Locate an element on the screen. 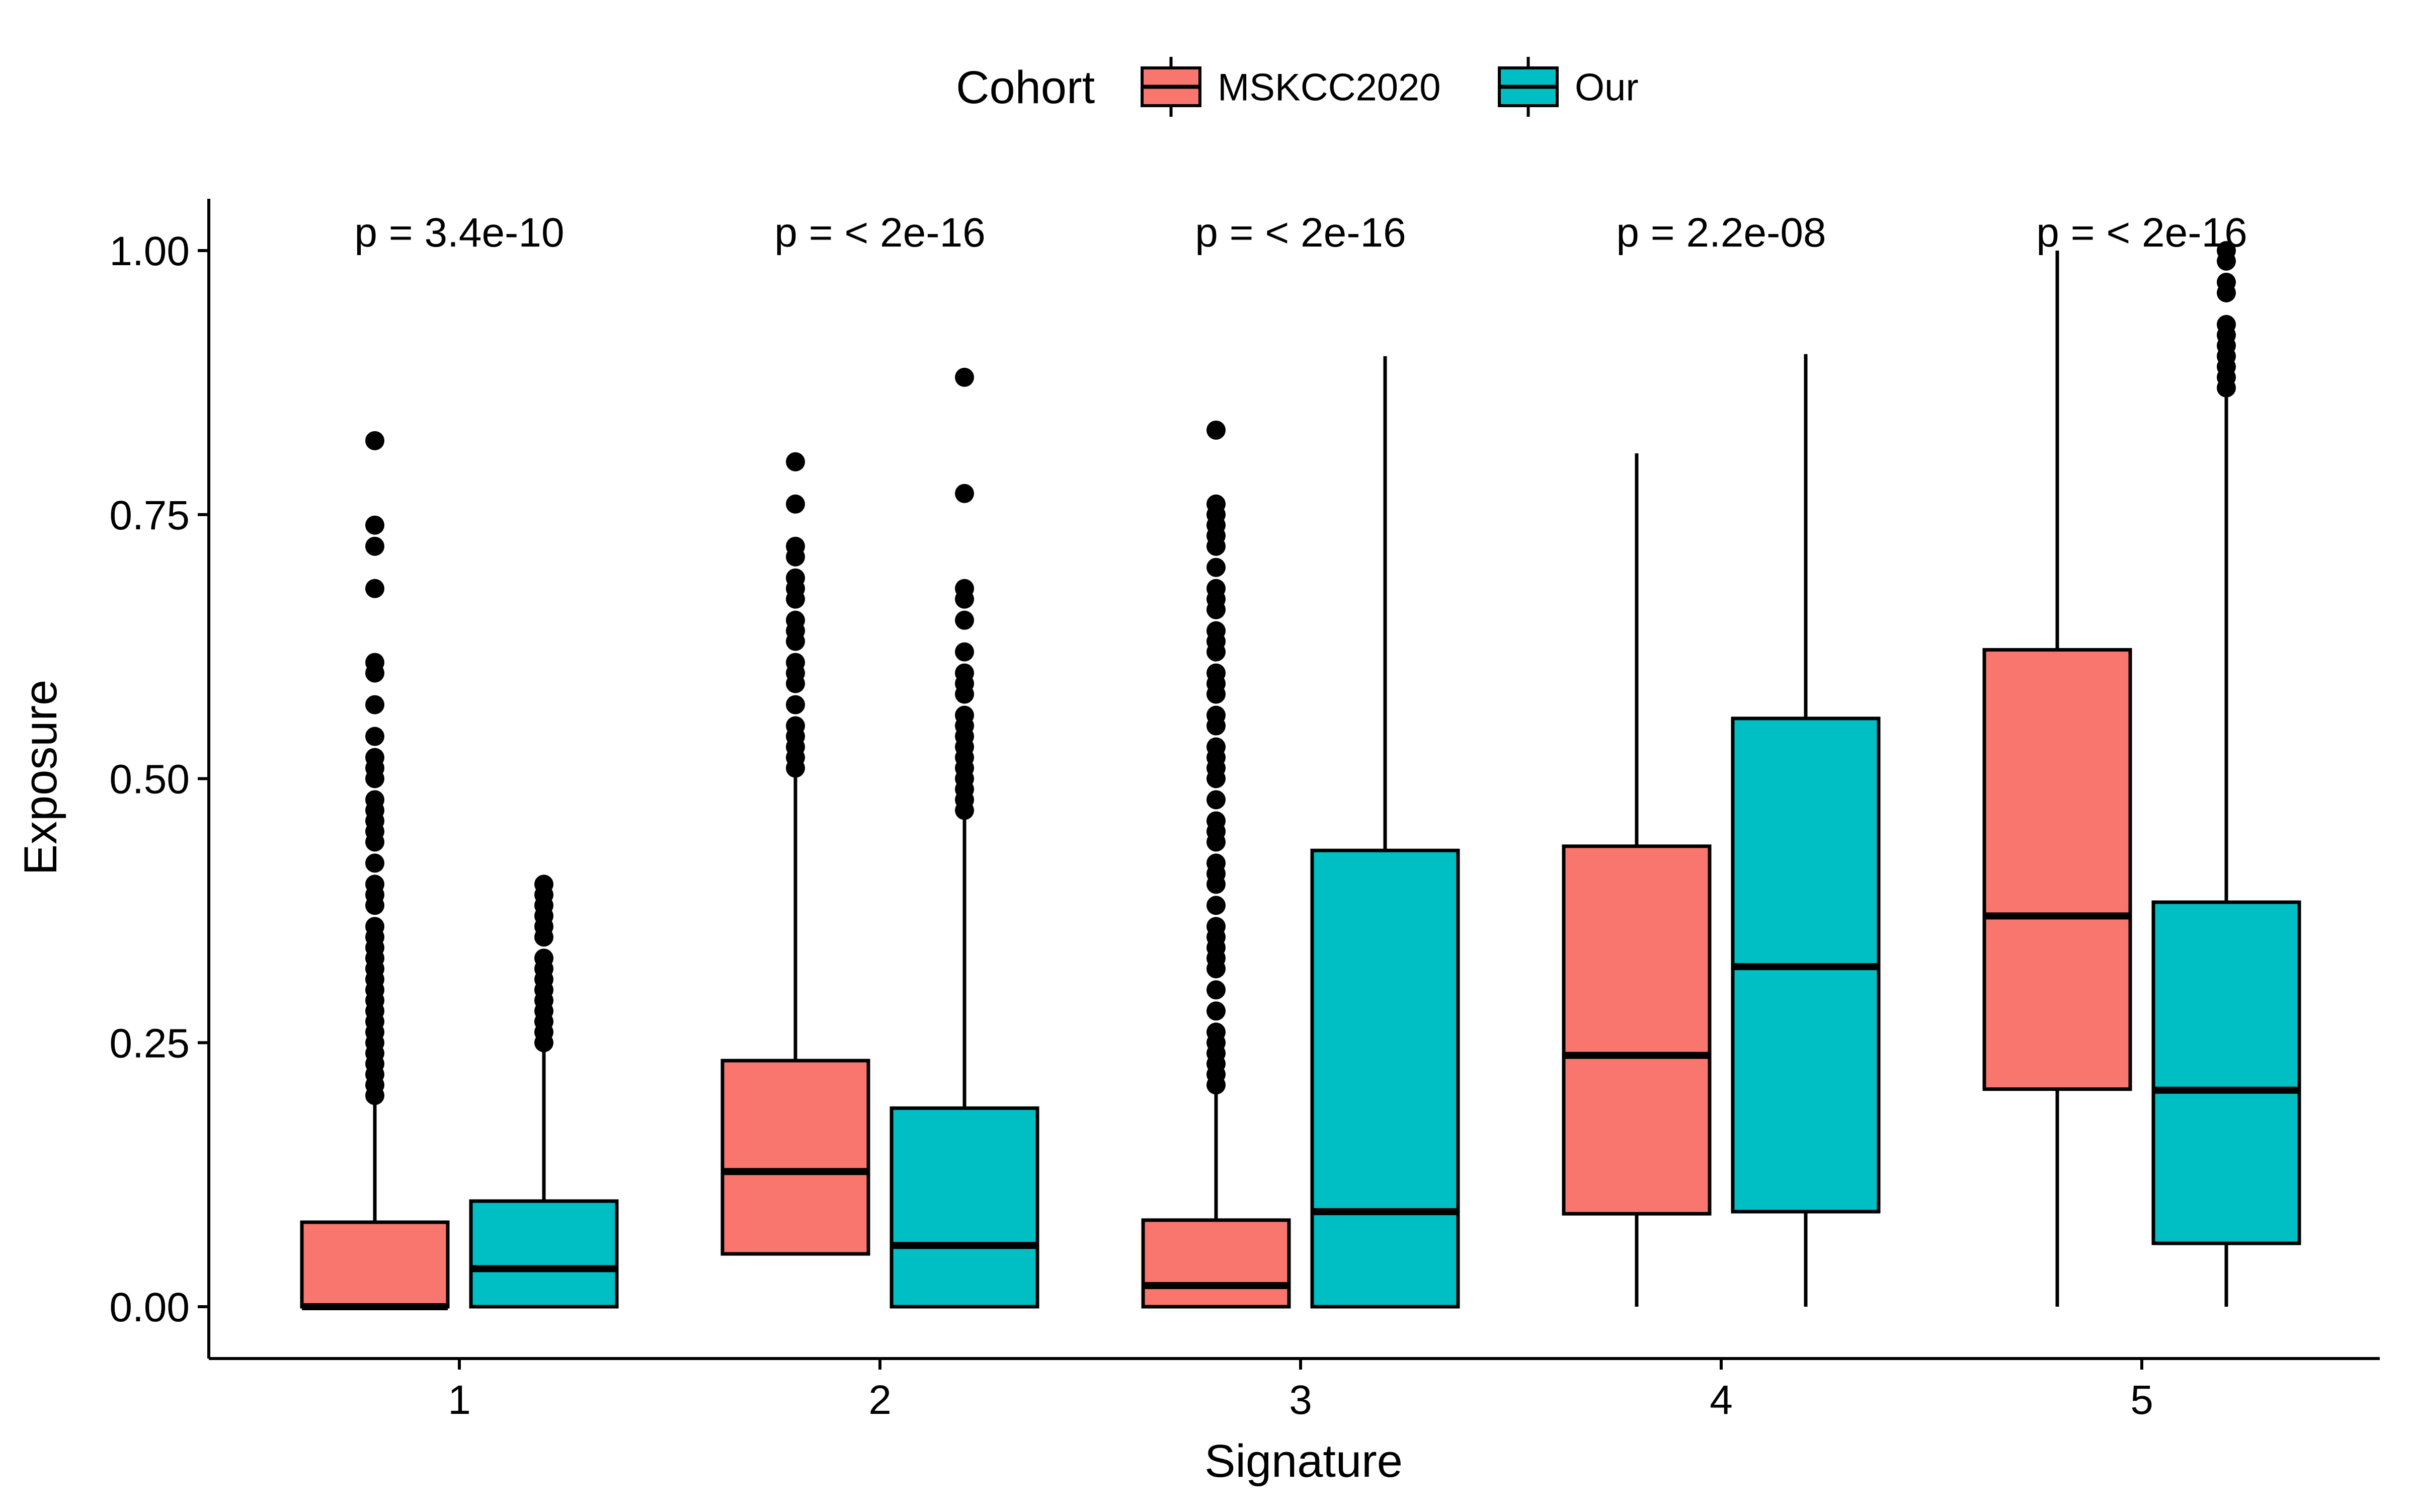  box-mskcc2020-sig5 is located at coordinates (2057, 779).